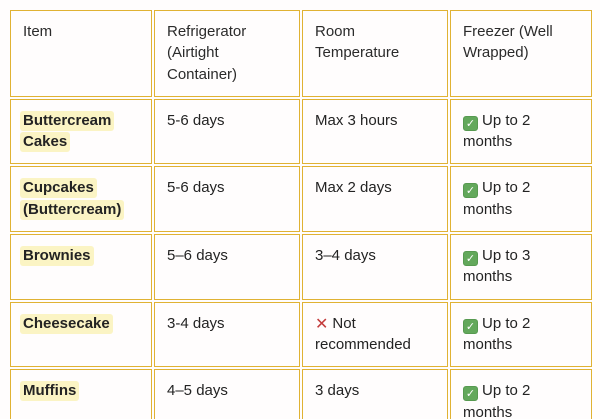 The width and height of the screenshot is (600, 419). Describe the element at coordinates (301, 394) in the screenshot. I see `table-row: Muffins 4–5 days 3 days ✓ Up to 2 months` at that location.